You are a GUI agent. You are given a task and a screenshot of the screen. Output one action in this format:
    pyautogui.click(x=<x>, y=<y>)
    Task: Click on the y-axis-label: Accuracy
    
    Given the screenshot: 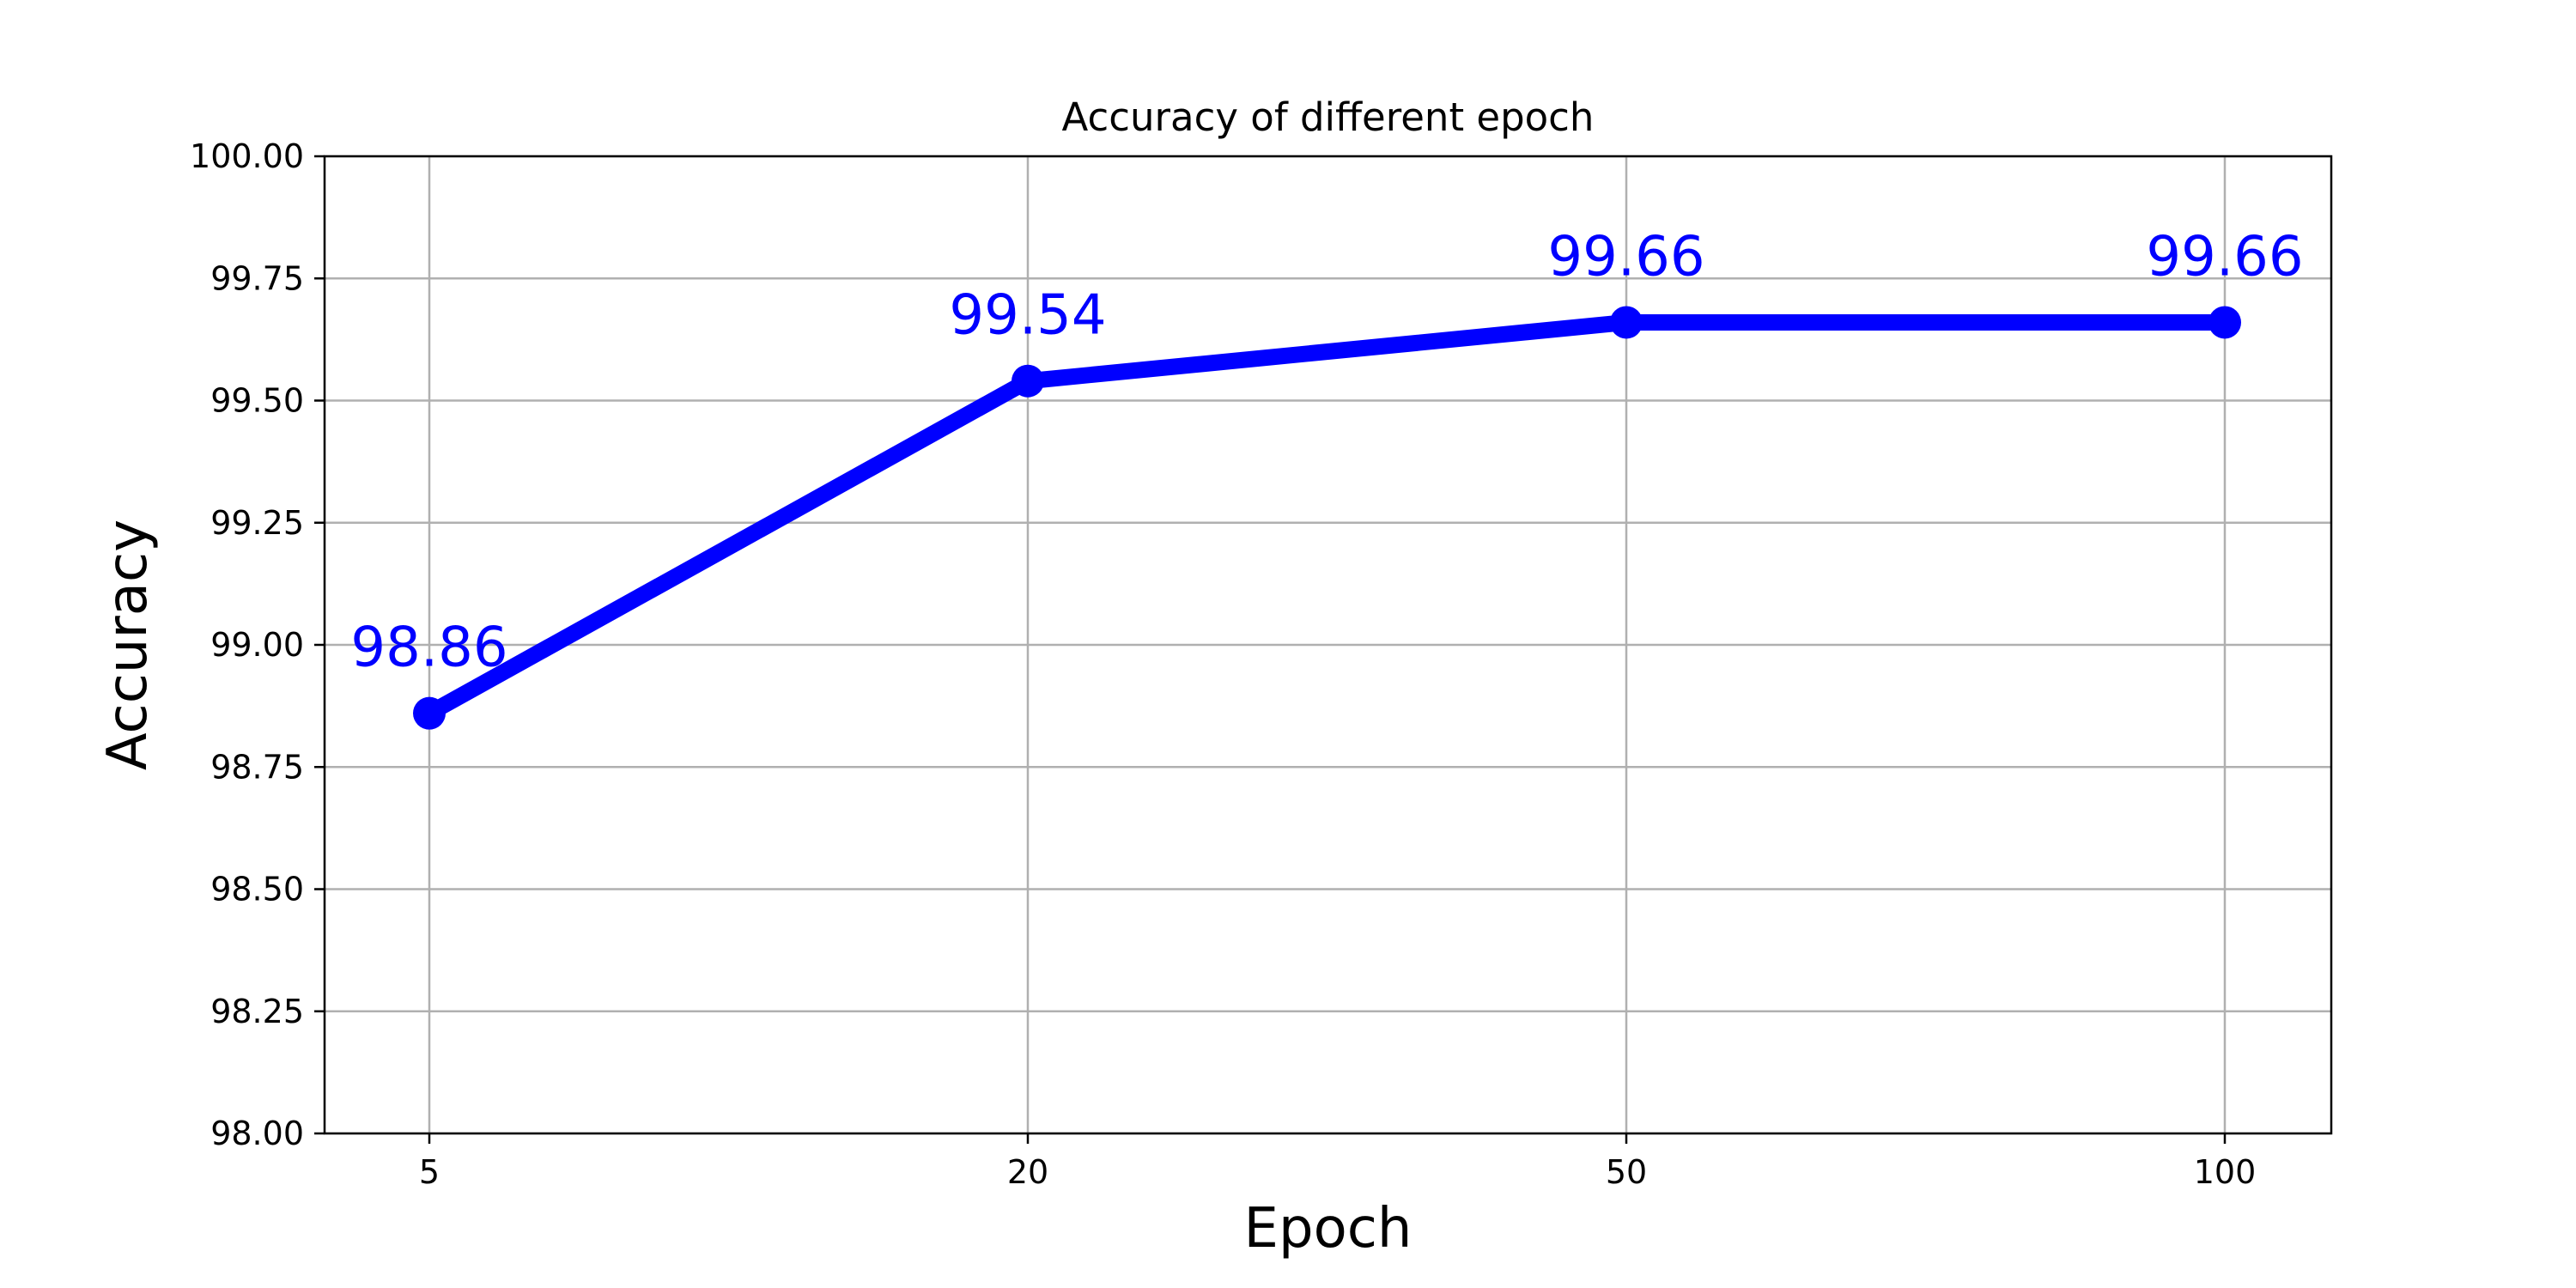 What is the action you would take?
    pyautogui.click(x=128, y=644)
    